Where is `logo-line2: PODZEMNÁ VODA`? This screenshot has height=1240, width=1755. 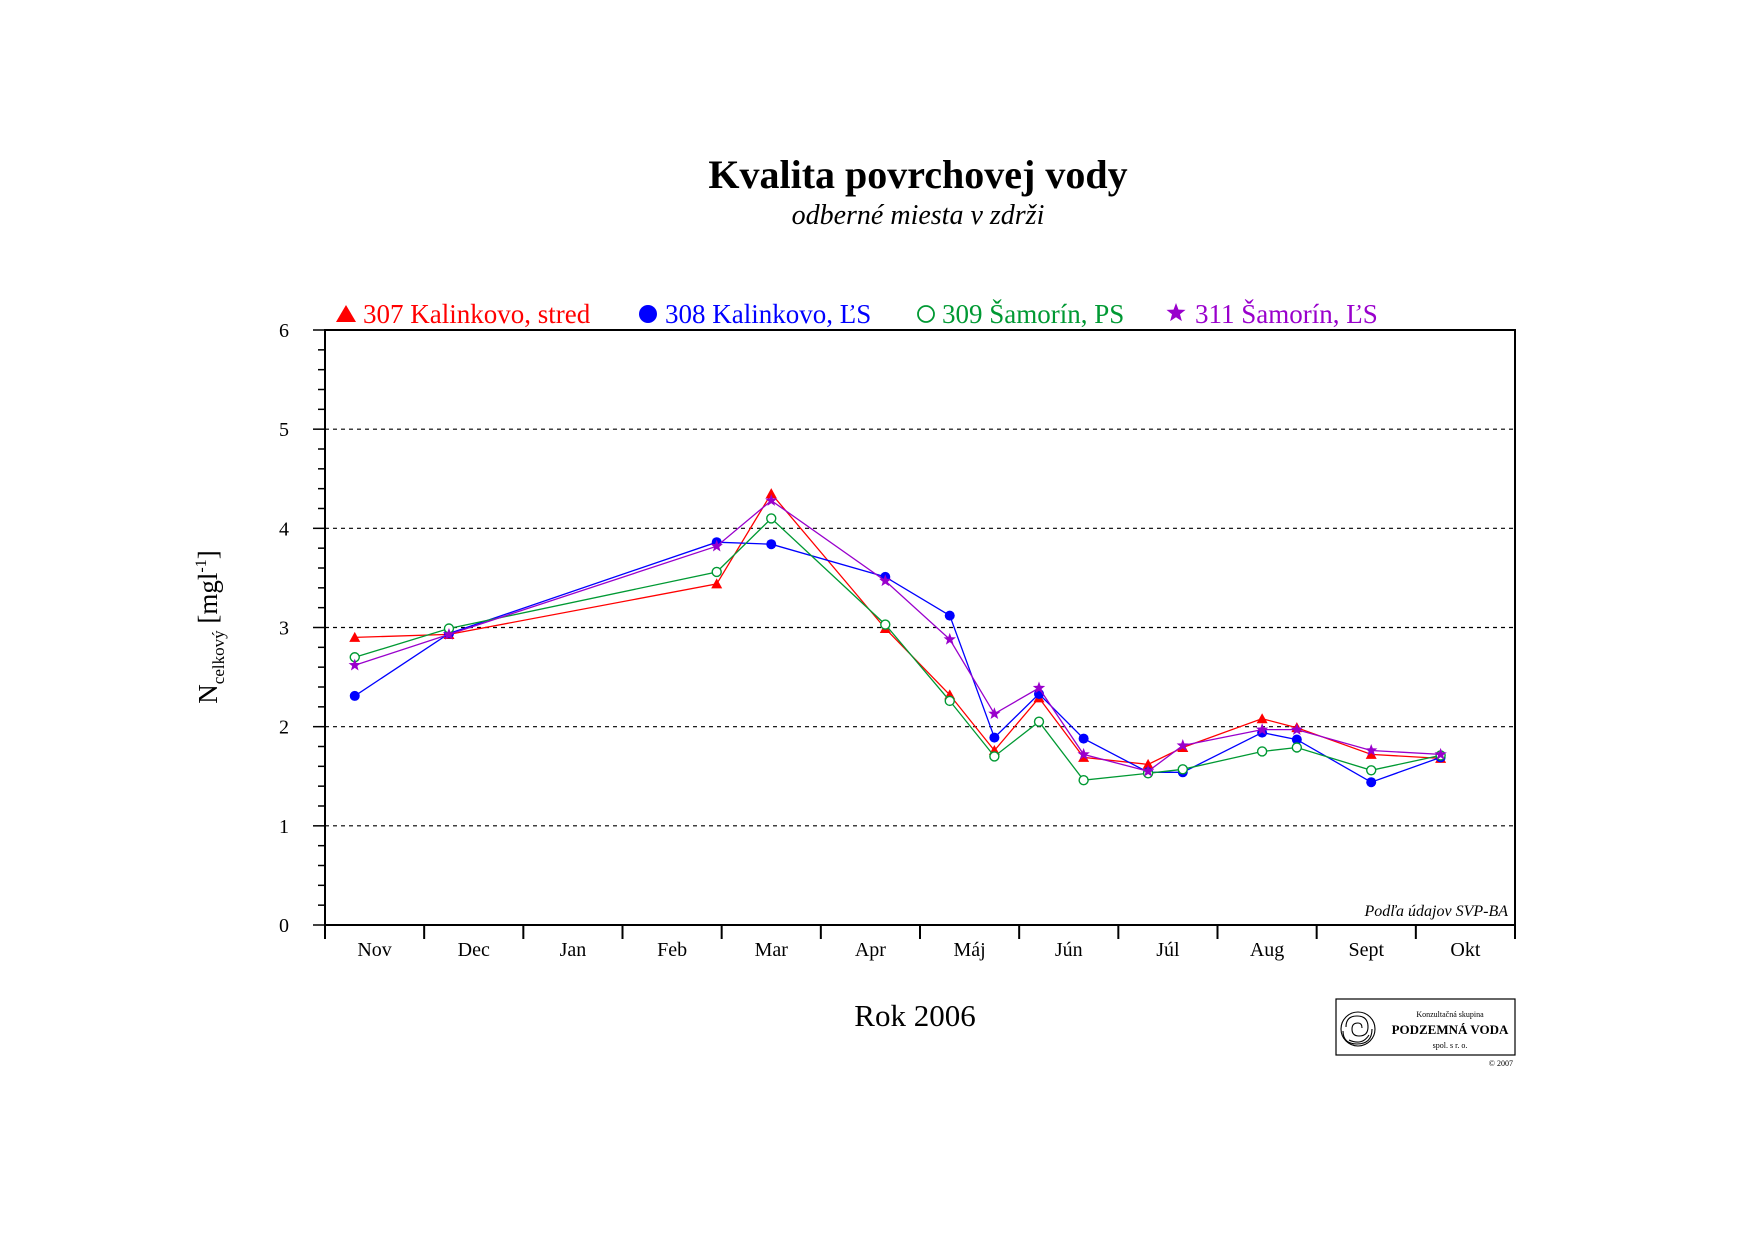
logo-line2: PODZEMNÁ VODA is located at coordinates (1450, 1029).